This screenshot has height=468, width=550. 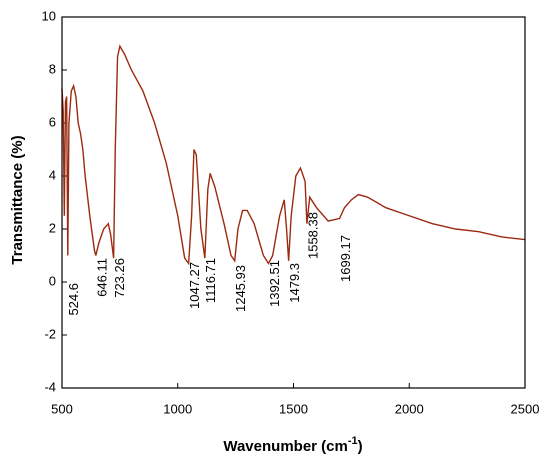 I want to click on x-axis-title-superscript: -1, so click(x=353, y=441).